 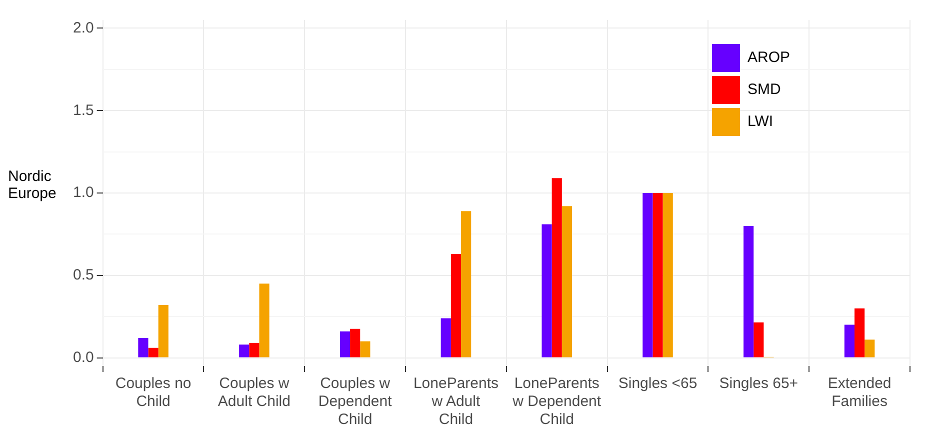 What do you see at coordinates (758, 383) in the screenshot?
I see `x-tick-label: Singles 65+` at bounding box center [758, 383].